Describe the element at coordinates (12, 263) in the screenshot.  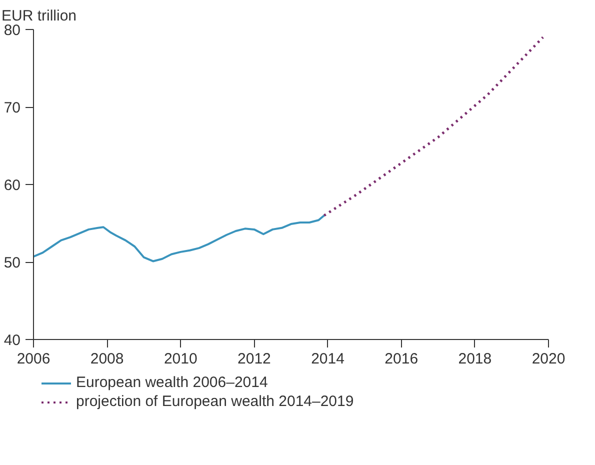
I see `y-tick-label: 50` at that location.